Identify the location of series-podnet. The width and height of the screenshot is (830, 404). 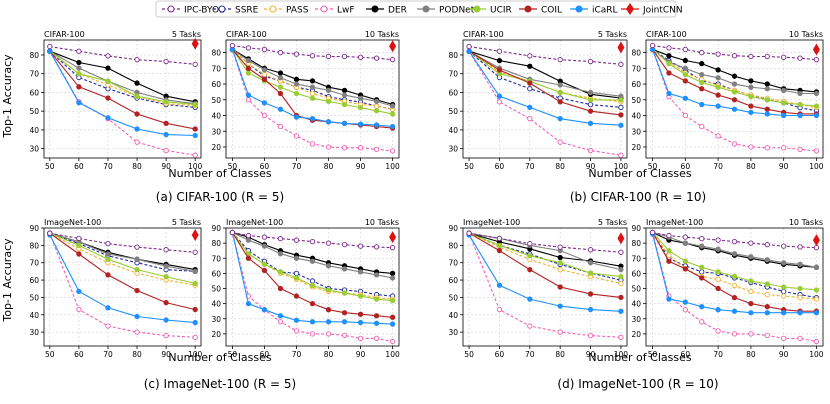
(122, 252).